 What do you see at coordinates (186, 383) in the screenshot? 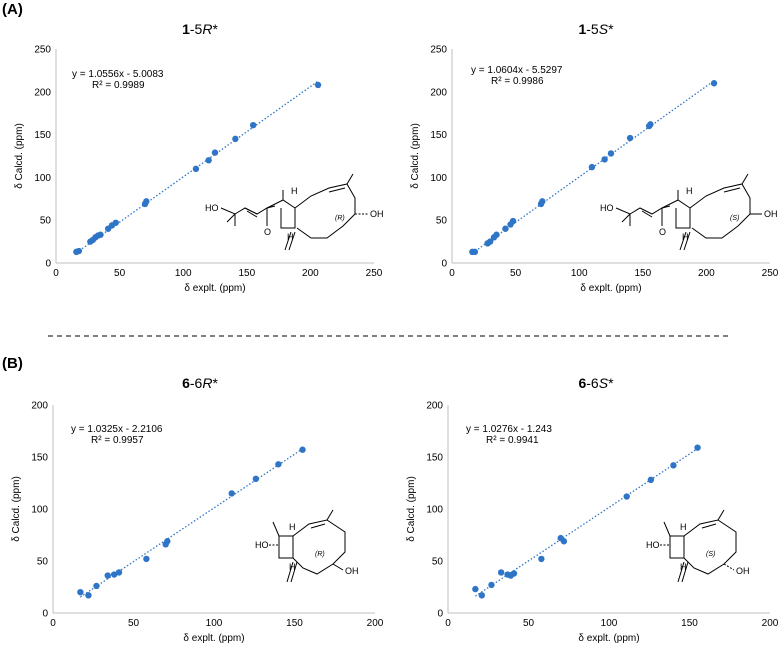
I see `chart-title-number: 6` at bounding box center [186, 383].